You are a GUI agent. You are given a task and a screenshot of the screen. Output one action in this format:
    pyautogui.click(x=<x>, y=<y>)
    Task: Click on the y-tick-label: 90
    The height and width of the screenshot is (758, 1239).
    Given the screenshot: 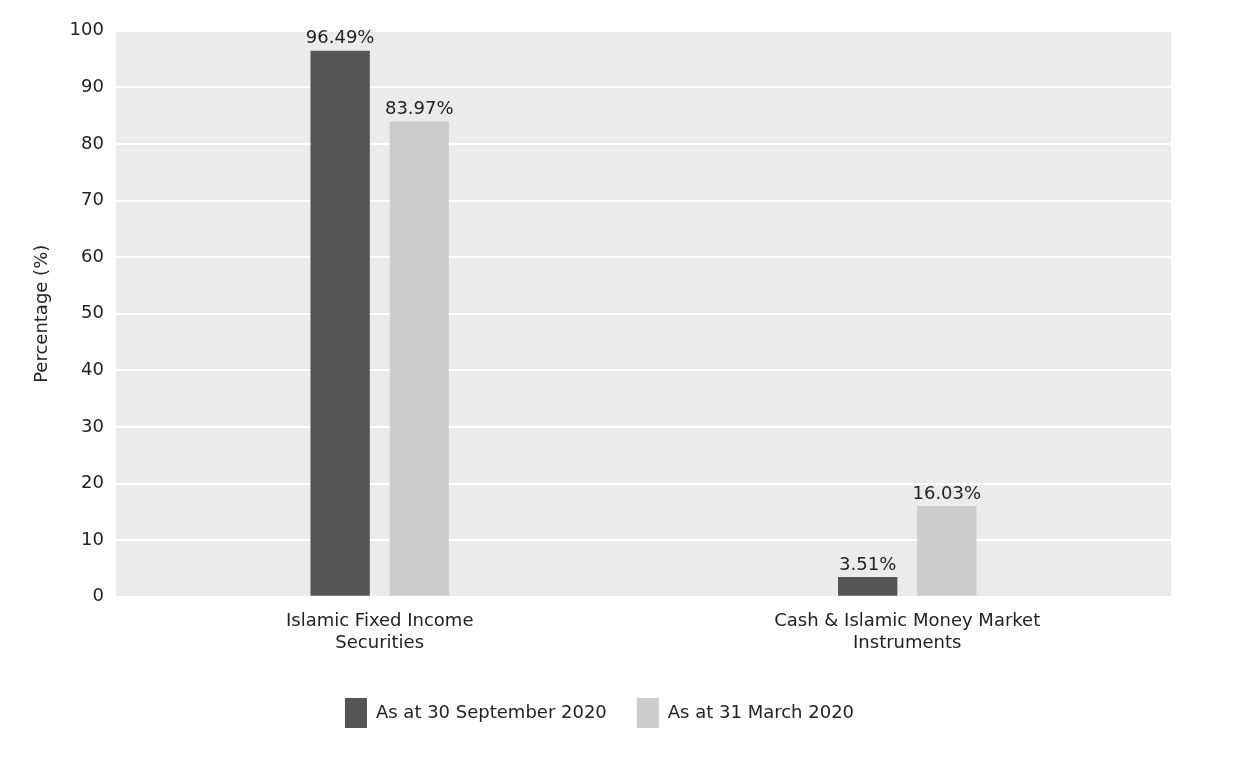 What is the action you would take?
    pyautogui.click(x=92, y=86)
    